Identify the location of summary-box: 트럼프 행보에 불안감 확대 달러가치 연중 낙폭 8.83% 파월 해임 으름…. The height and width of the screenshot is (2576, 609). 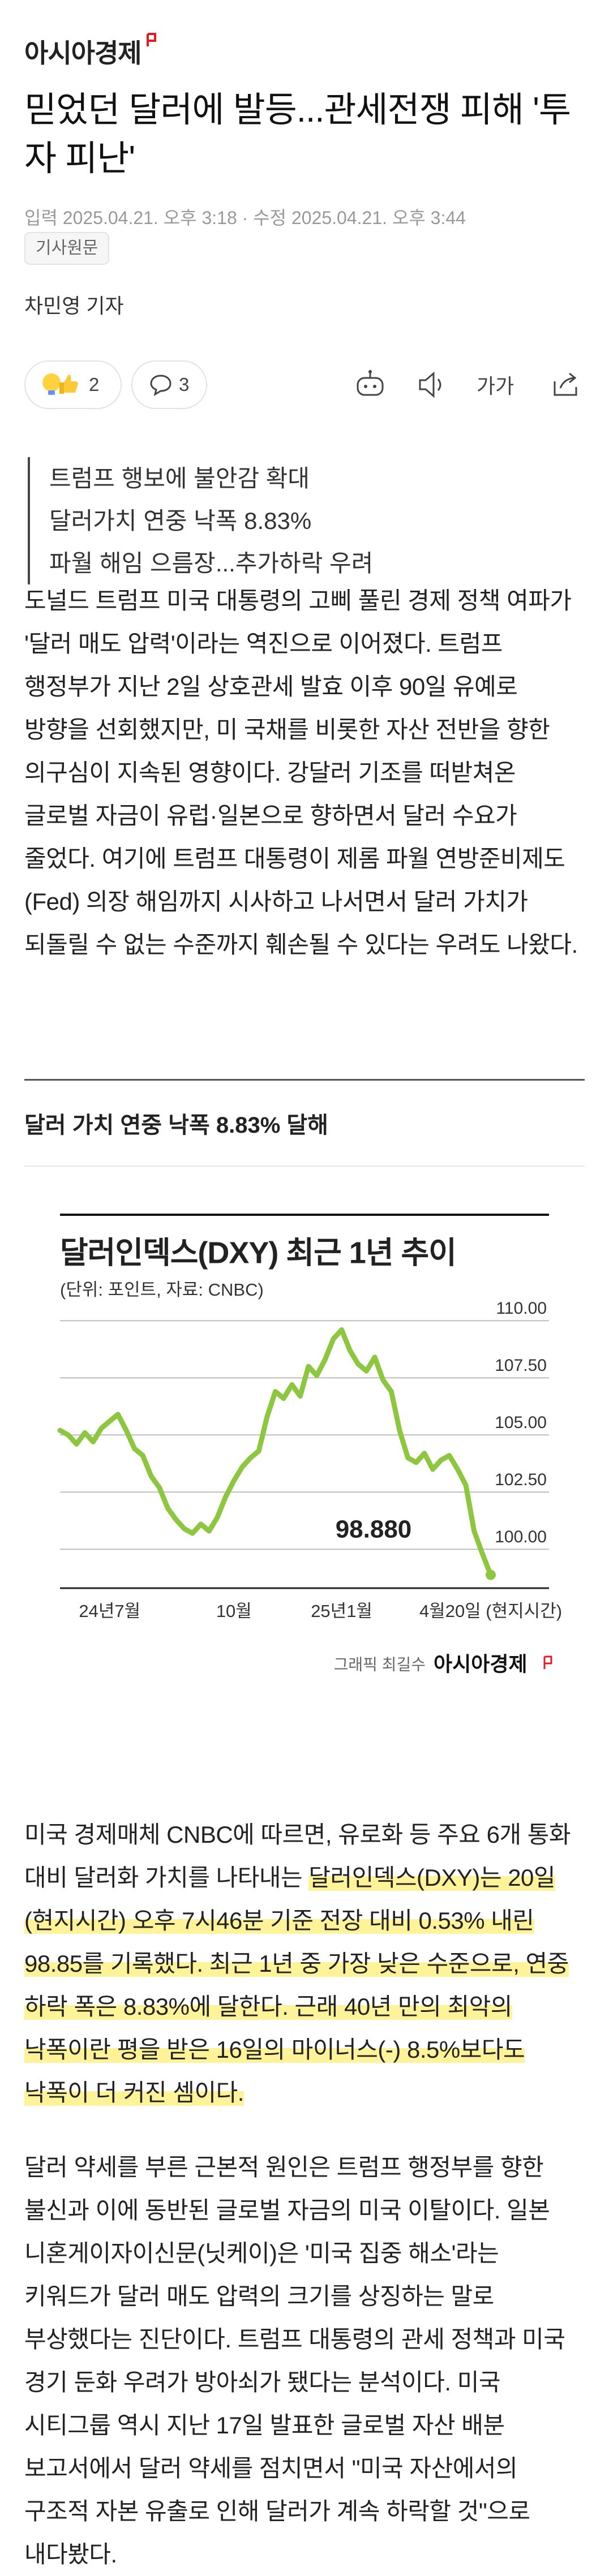
(200, 520).